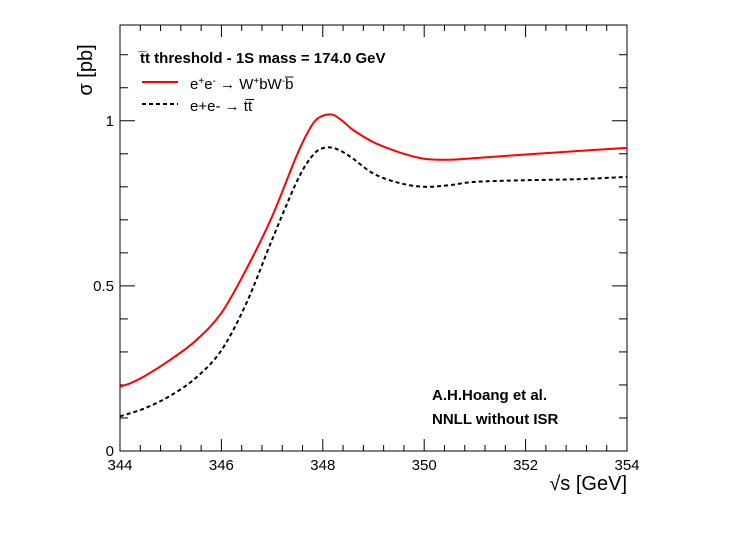 This screenshot has height=539, width=747. I want to click on x-tick-label: 344, so click(119, 465).